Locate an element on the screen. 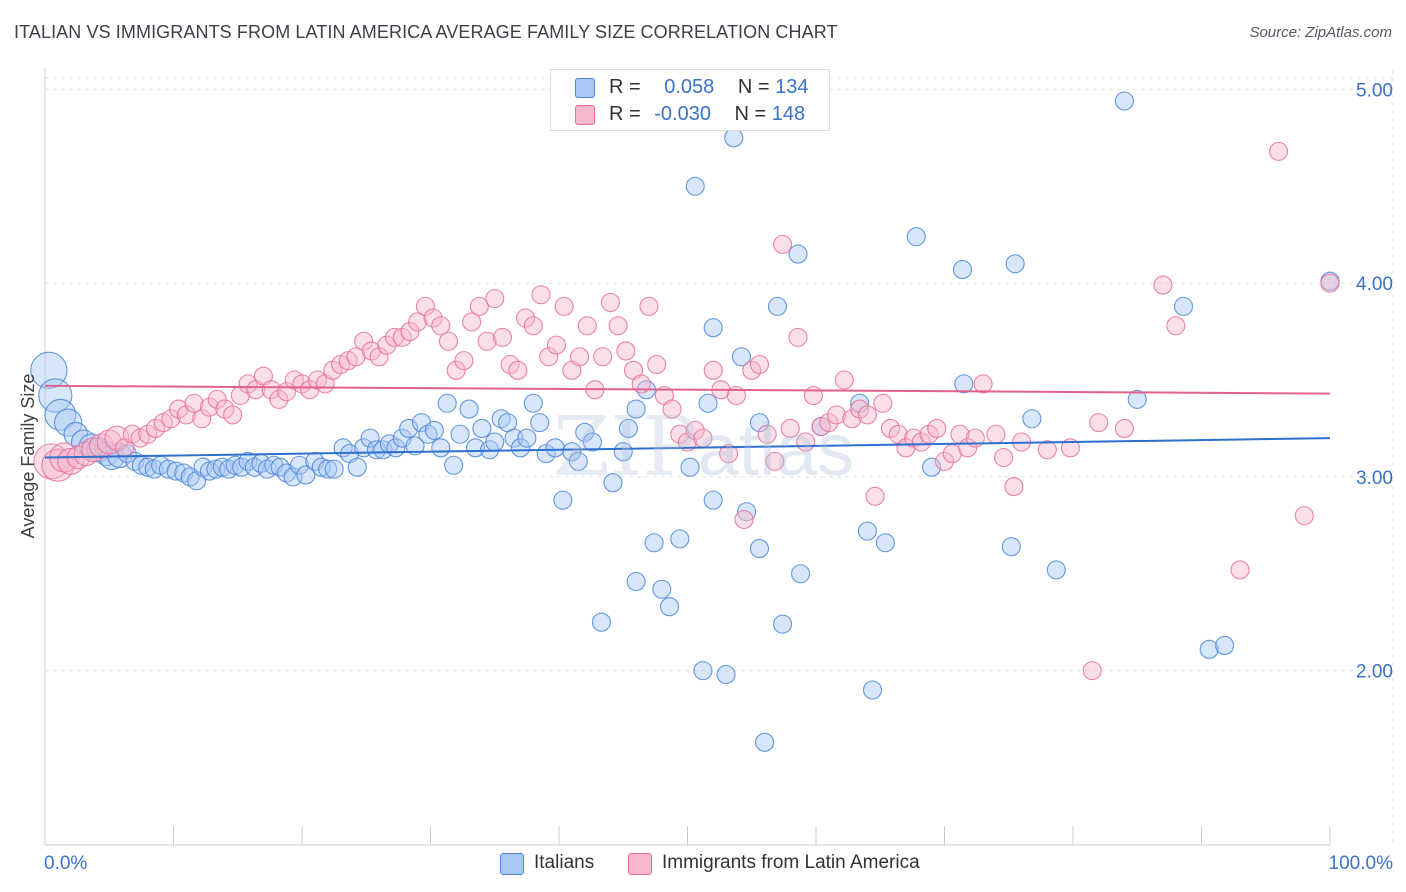 The height and width of the screenshot is (892, 1406). source-label: Source: ZipAtlas.com is located at coordinates (1320, 32).